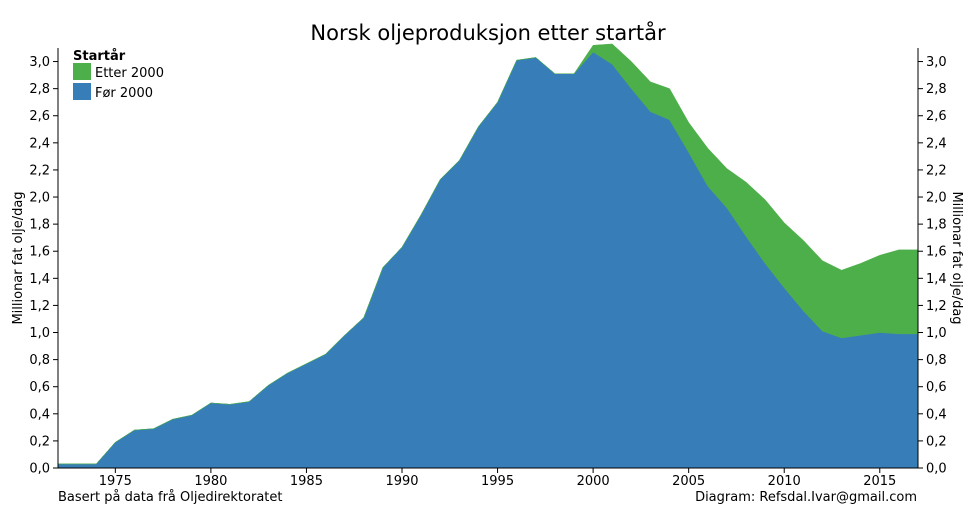  What do you see at coordinates (936, 387) in the screenshot?
I see `y-tick-label-right: 0,6` at bounding box center [936, 387].